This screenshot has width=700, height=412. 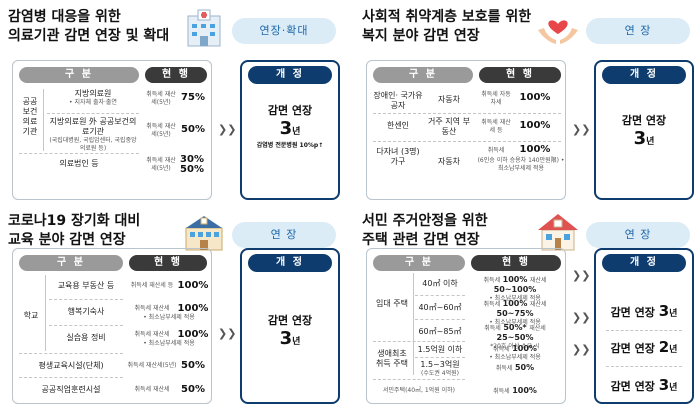 What do you see at coordinates (398, 156) in the screenshot?
I see `row-group: 다자녀 (3명) 가구` at bounding box center [398, 156].